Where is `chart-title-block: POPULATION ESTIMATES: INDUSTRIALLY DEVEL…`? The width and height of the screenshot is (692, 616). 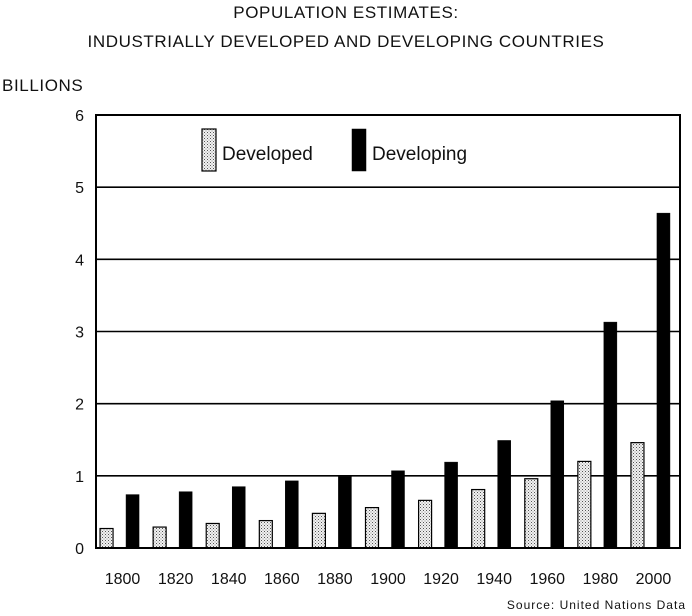 chart-title-block: POPULATION ESTIMATES: INDUSTRIALLY DEVEL… is located at coordinates (346, 26).